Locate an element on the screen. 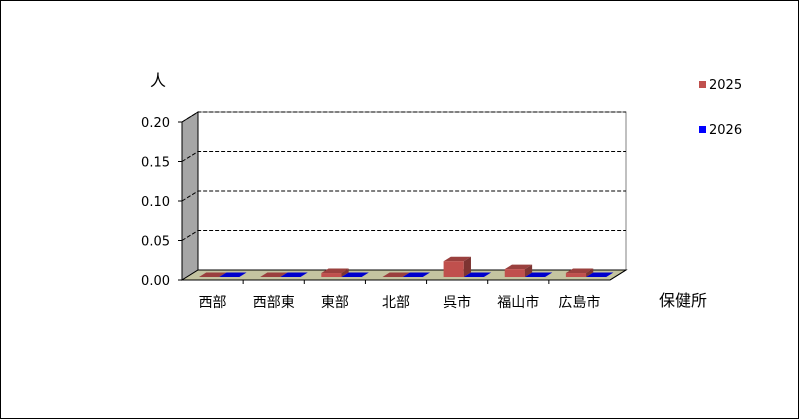 This screenshot has height=419, width=799. x-tick-label: 北部 is located at coordinates (396, 303).